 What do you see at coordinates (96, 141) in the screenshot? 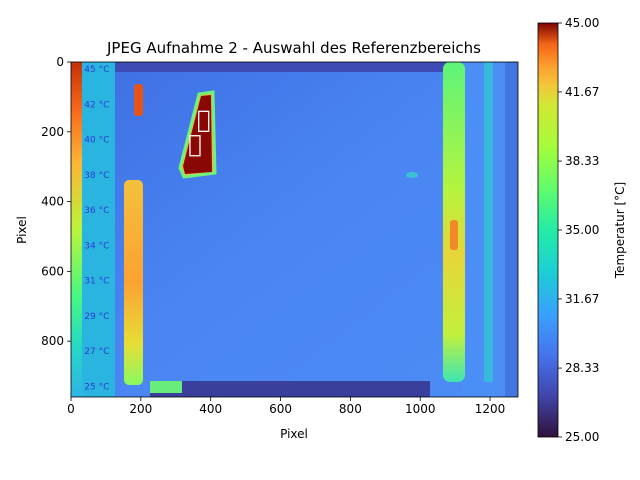
I see `scale-label: 40 °C` at bounding box center [96, 141].